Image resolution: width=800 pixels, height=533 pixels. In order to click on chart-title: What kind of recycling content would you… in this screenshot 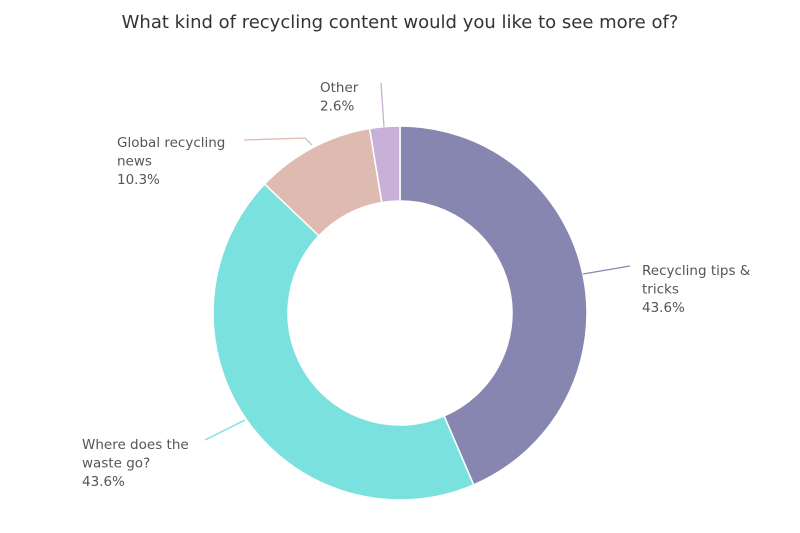, I will do `click(400, 22)`.